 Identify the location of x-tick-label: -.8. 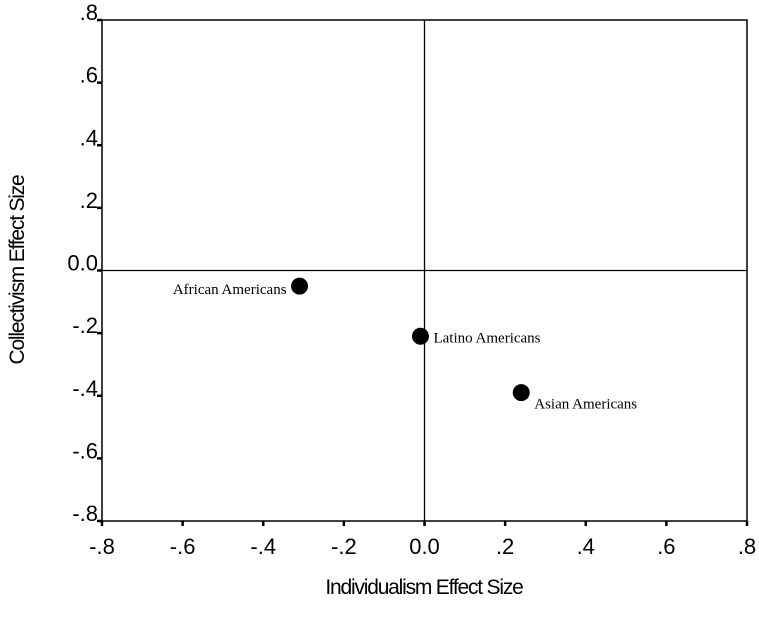
(102, 546).